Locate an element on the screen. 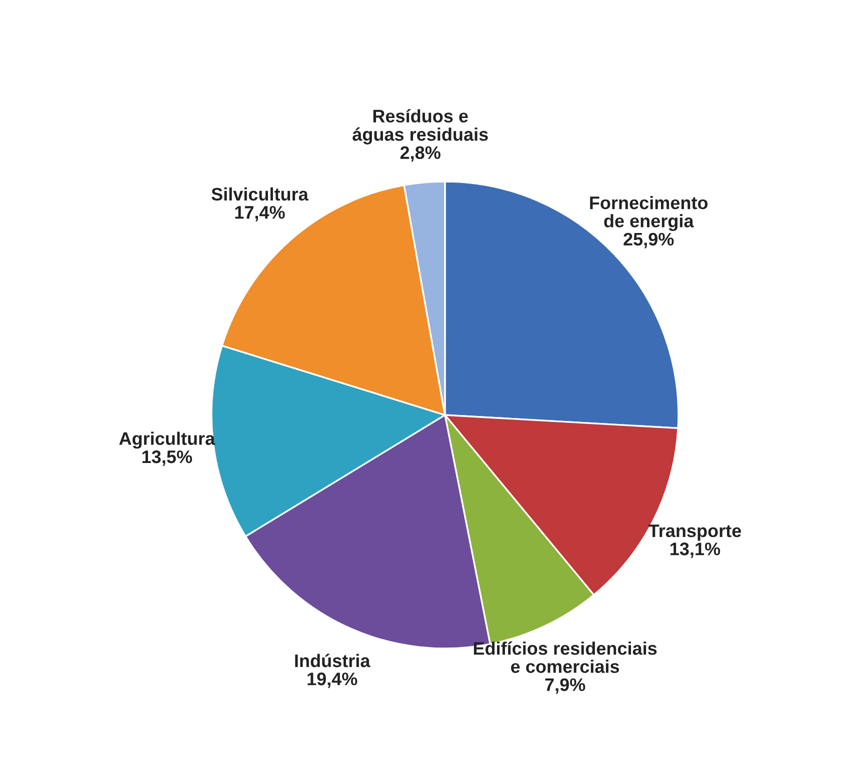  data-label: 2,8% is located at coordinates (420, 154).